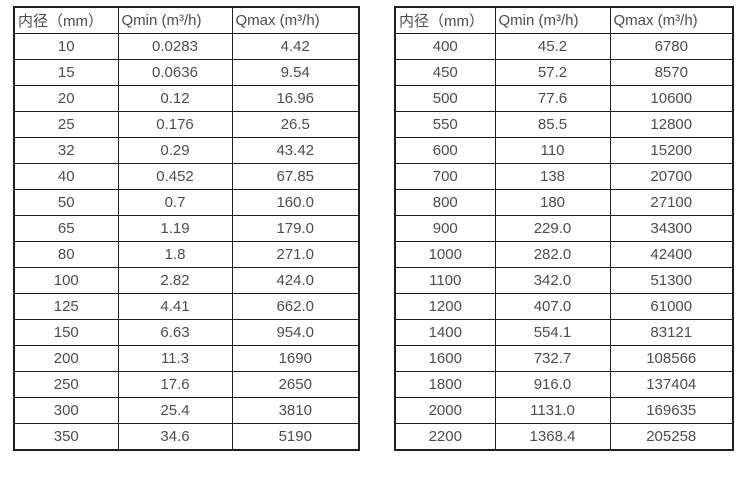 The height and width of the screenshot is (483, 750). What do you see at coordinates (445, 306) in the screenshot?
I see `table-cell: 1200` at bounding box center [445, 306].